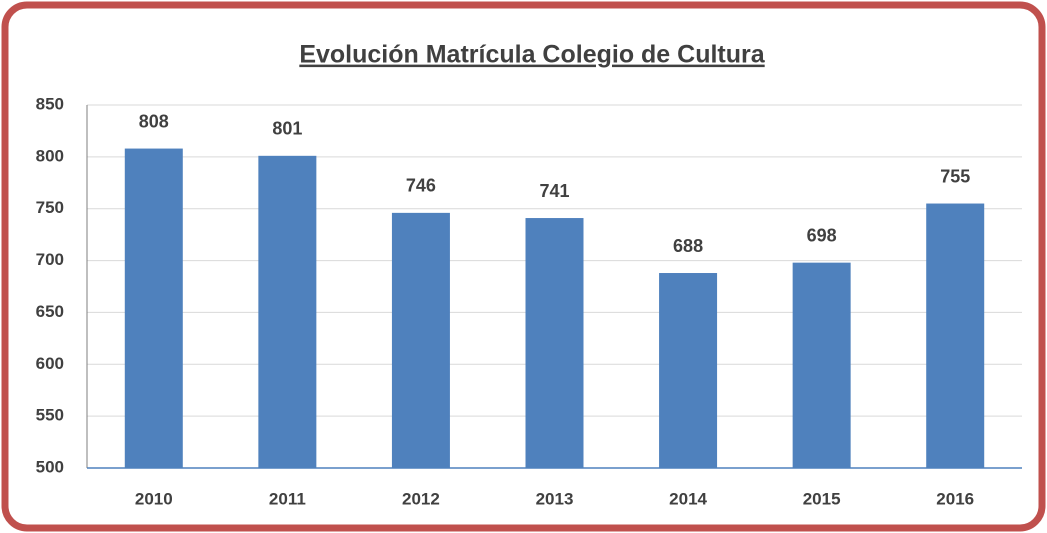  I want to click on x-tick-label: 2010, so click(154, 498).